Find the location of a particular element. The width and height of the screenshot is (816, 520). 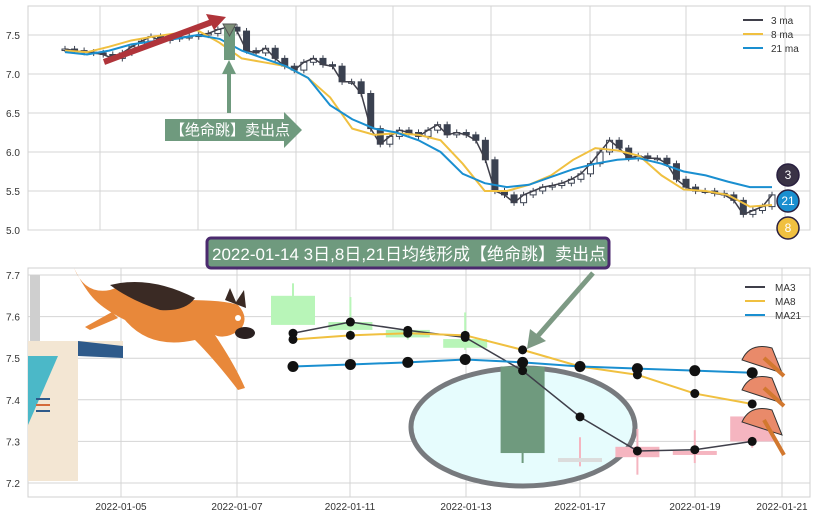

ma-badge-label: 8 is located at coordinates (788, 228).